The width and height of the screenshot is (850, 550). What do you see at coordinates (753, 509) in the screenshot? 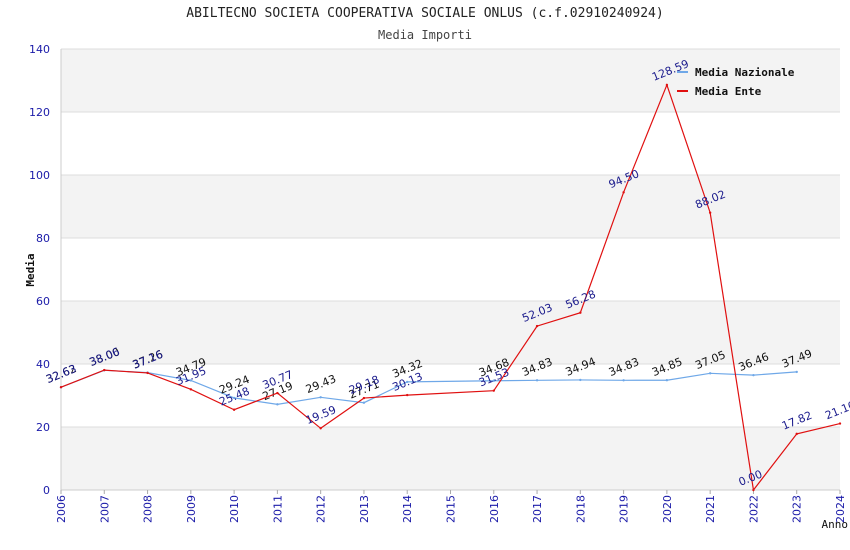
I see `x-tick-label: 2022` at bounding box center [753, 509].